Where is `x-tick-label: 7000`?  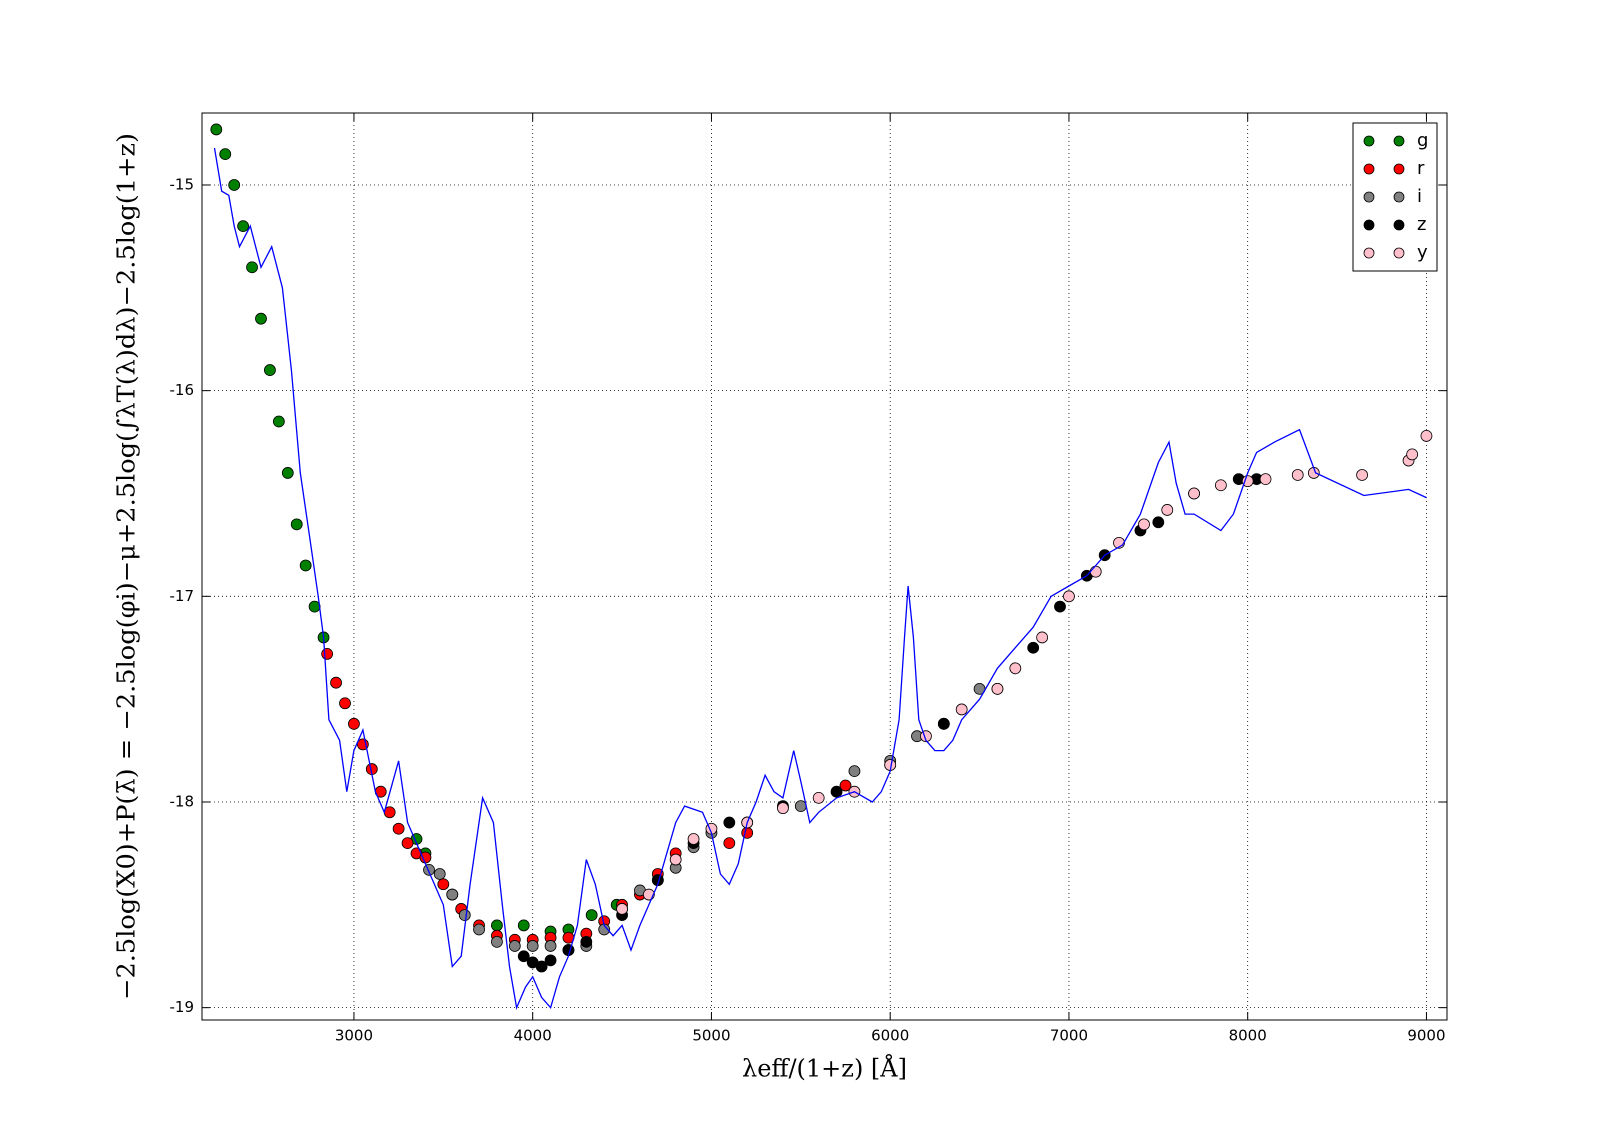 x-tick-label: 7000 is located at coordinates (1069, 1036).